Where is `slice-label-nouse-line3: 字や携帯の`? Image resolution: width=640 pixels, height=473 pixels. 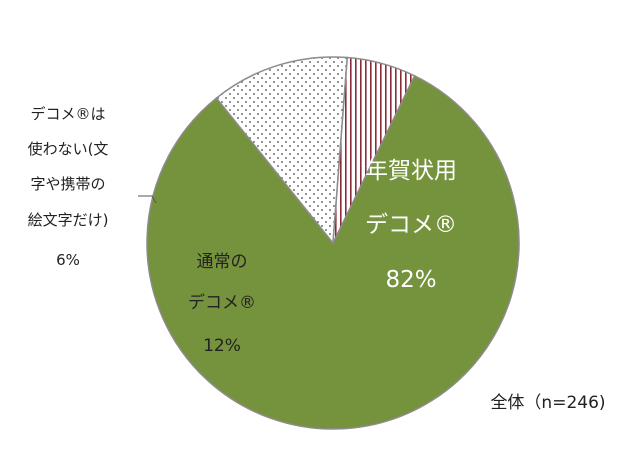
slice-label-nouse-line3: 字や携帯の is located at coordinates (67, 184).